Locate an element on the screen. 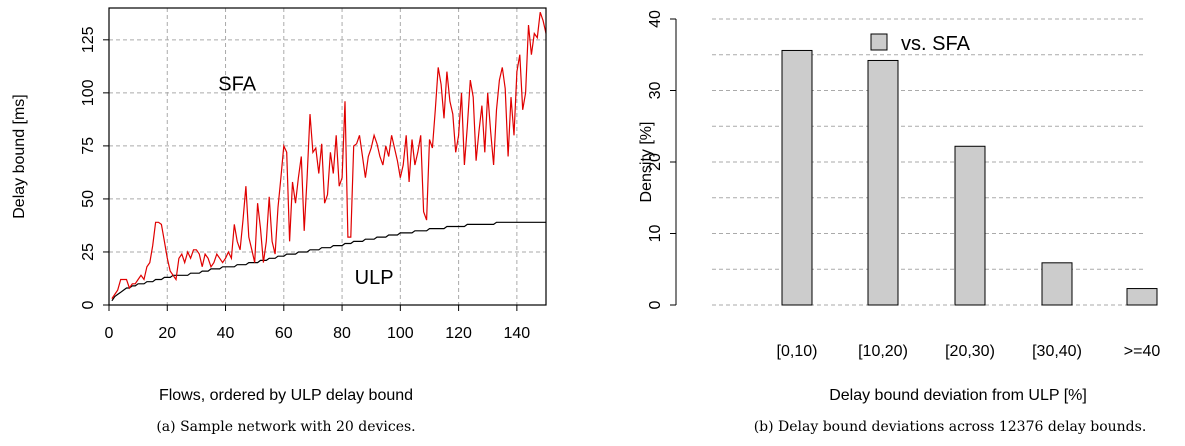  left-x-ticks: 0 20 40 60 80 100 120 140 is located at coordinates (318, 323).